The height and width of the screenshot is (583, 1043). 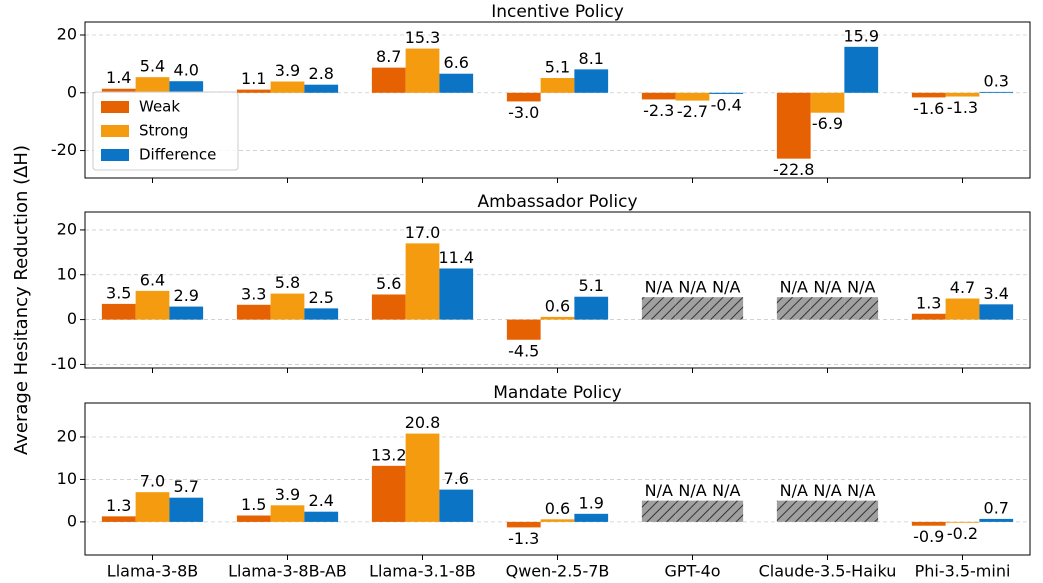 I want to click on legend-box, so click(x=165, y=131).